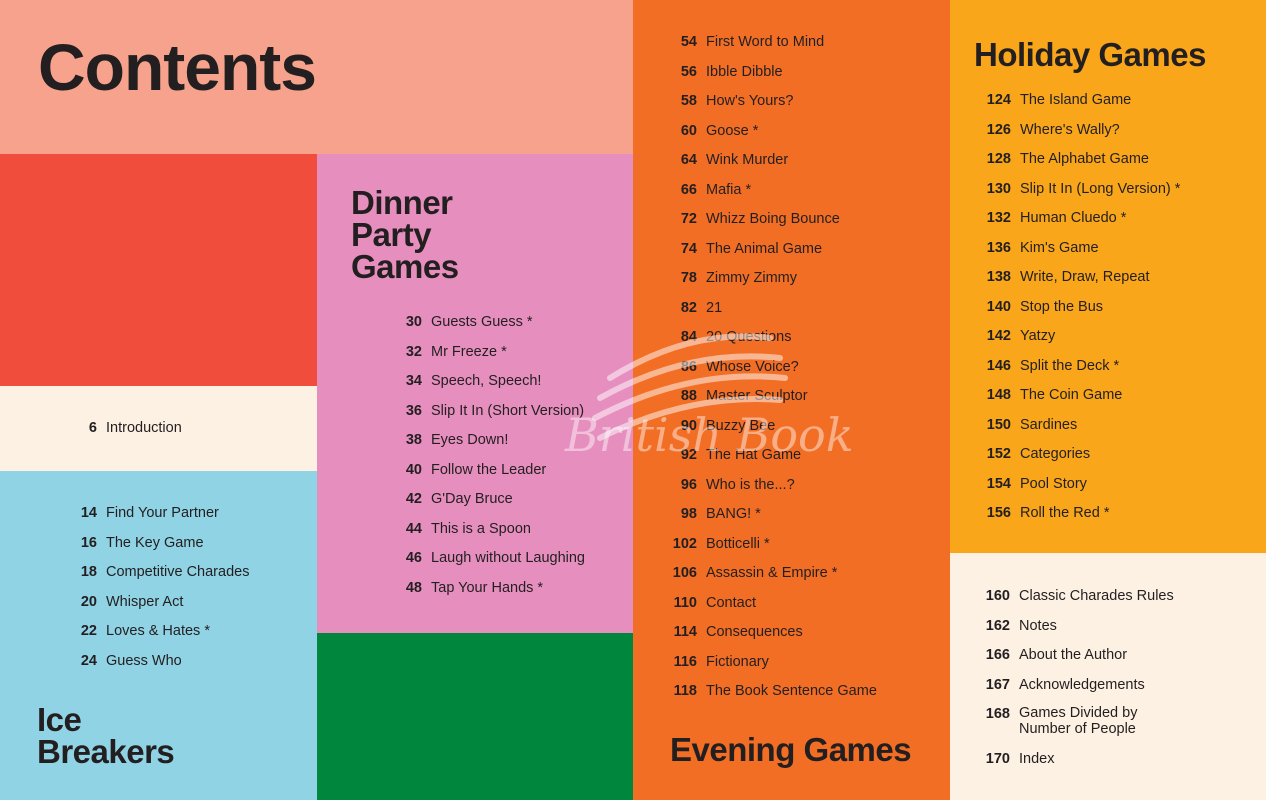 This screenshot has width=1266, height=800. I want to click on evening-games-title: Evening Games, so click(791, 749).